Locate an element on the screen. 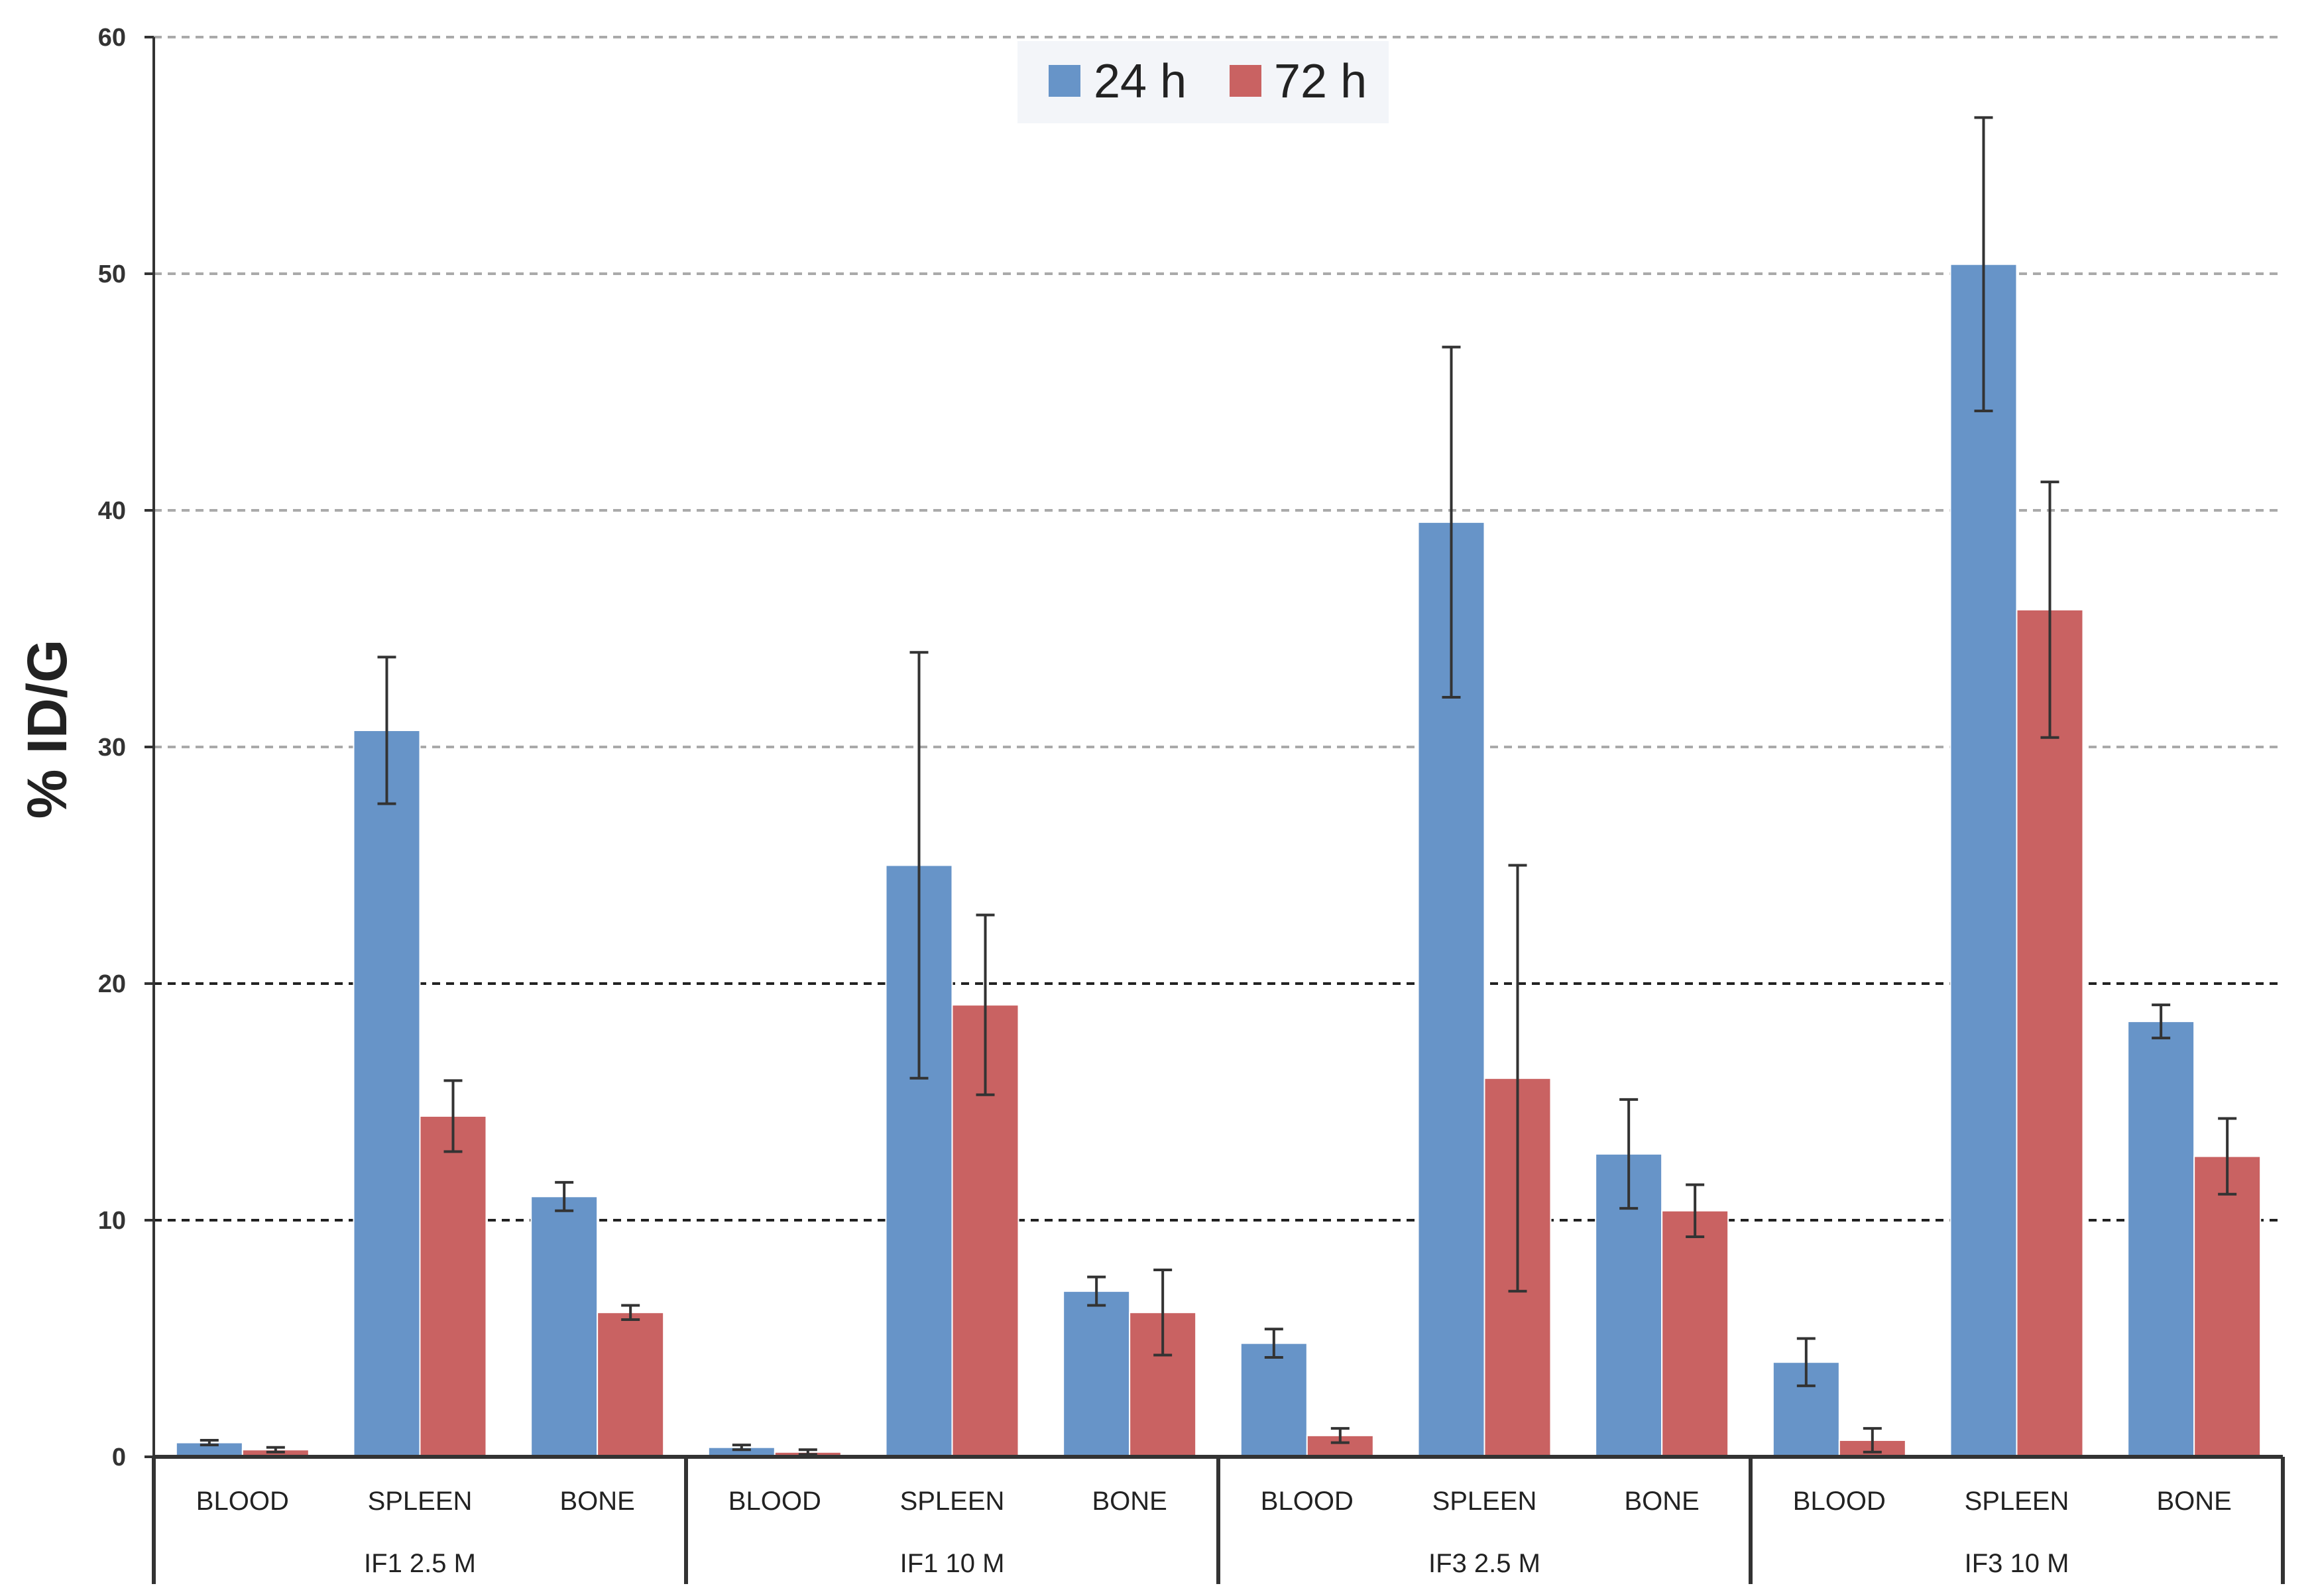 The image size is (2314, 1596). bar-if3-2-5-m-blood-24-h is located at coordinates (1274, 1400).